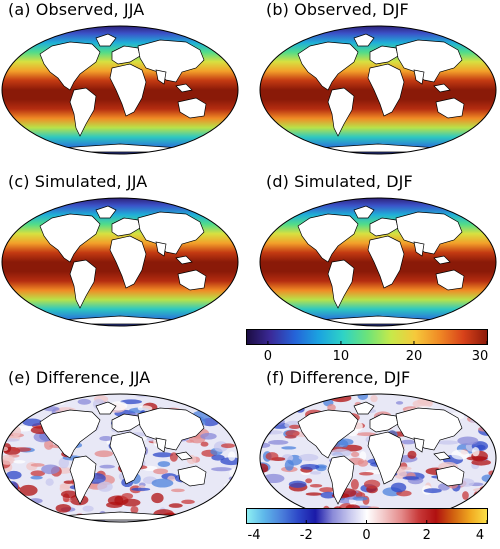  I want to click on map-simulated-djf, so click(378, 262).